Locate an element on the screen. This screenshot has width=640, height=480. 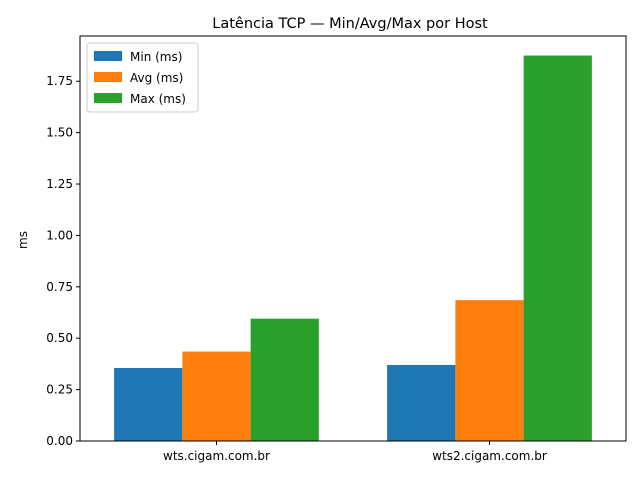
legend-label: Max (ms) is located at coordinates (158, 99).